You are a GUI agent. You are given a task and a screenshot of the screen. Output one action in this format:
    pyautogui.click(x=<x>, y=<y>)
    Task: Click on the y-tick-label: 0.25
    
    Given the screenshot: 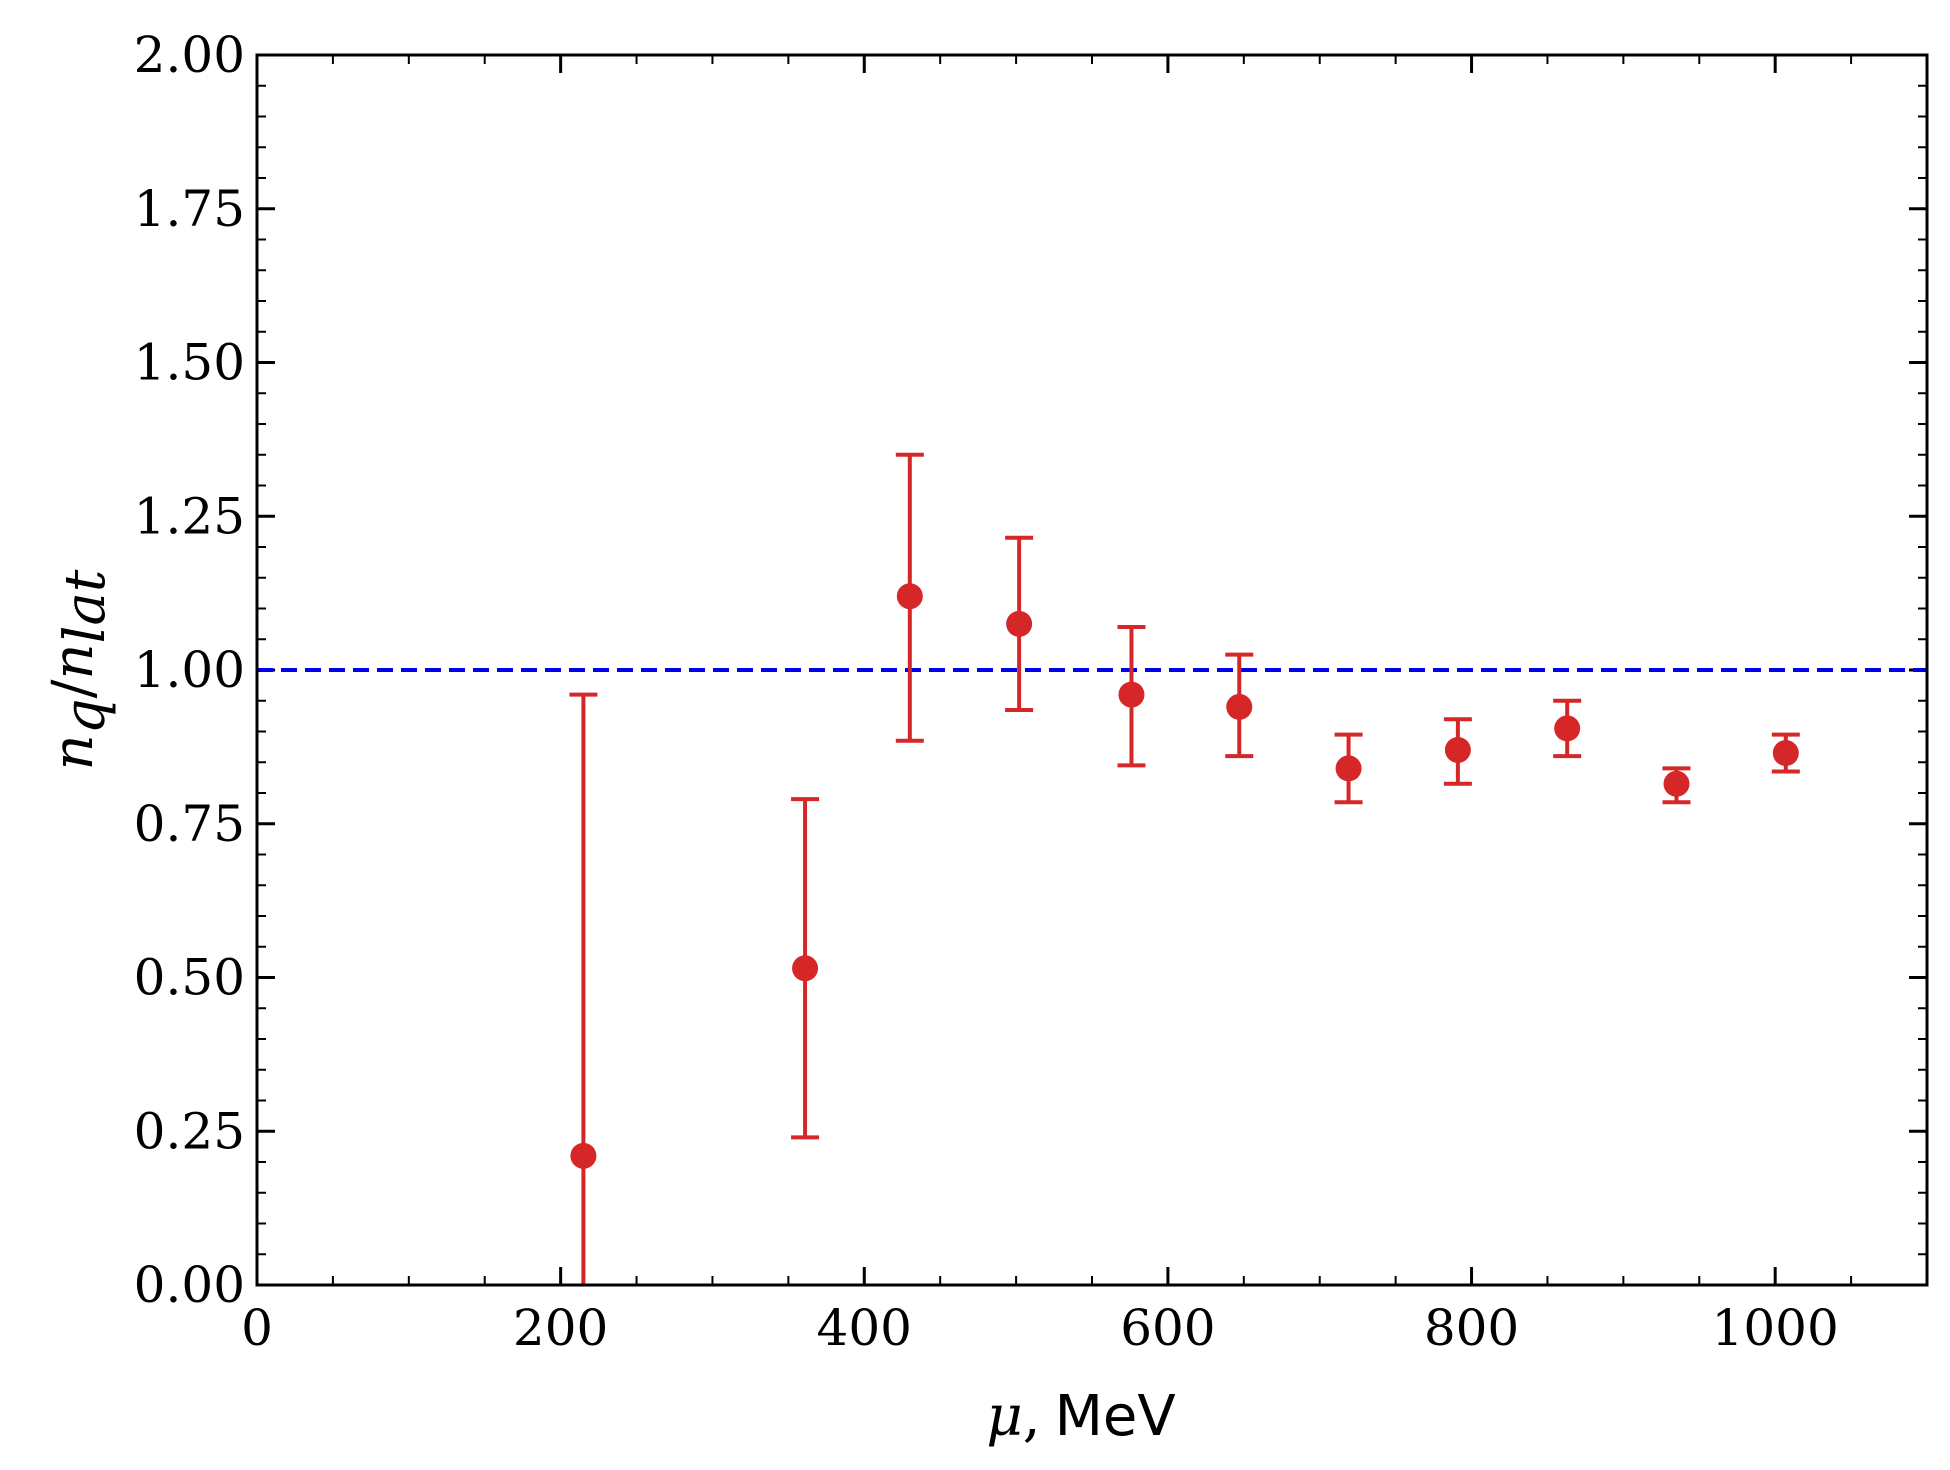 What is the action you would take?
    pyautogui.click(x=189, y=1131)
    